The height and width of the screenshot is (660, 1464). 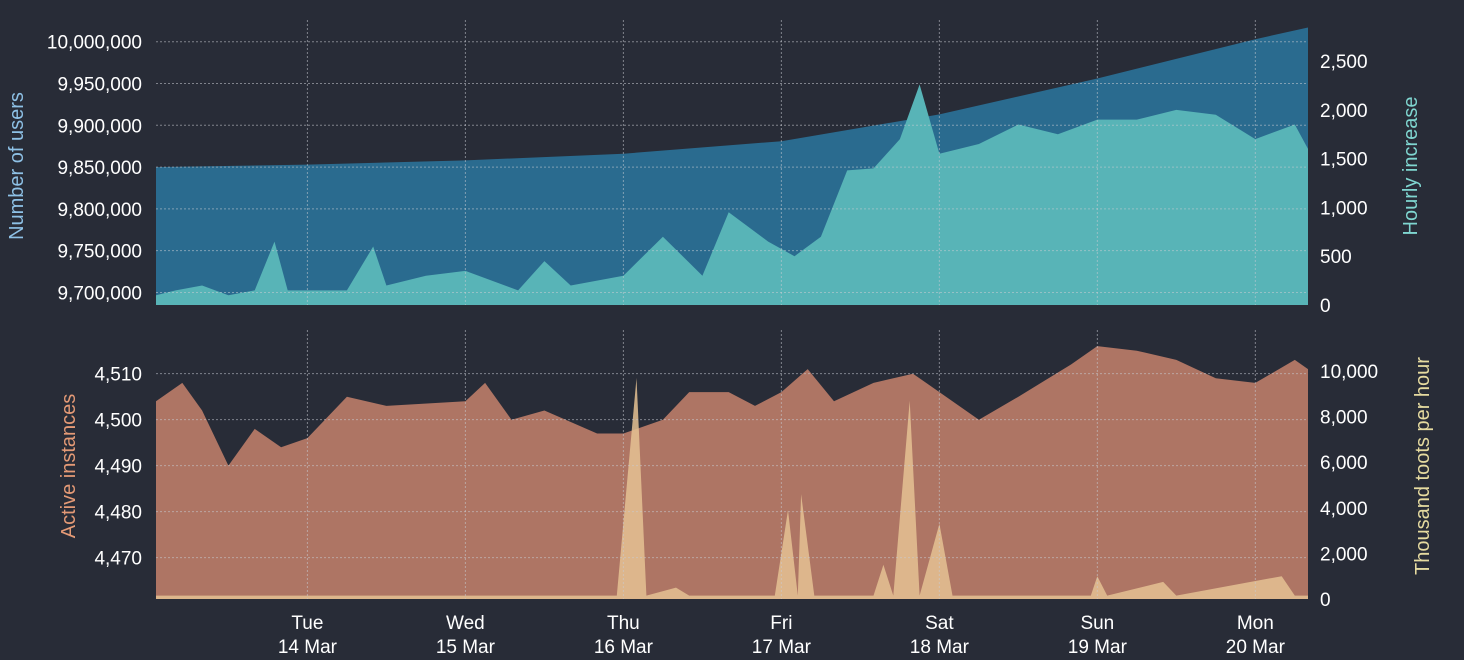 What do you see at coordinates (94, 43) in the screenshot?
I see `y-tick-label: 10,000,000` at bounding box center [94, 43].